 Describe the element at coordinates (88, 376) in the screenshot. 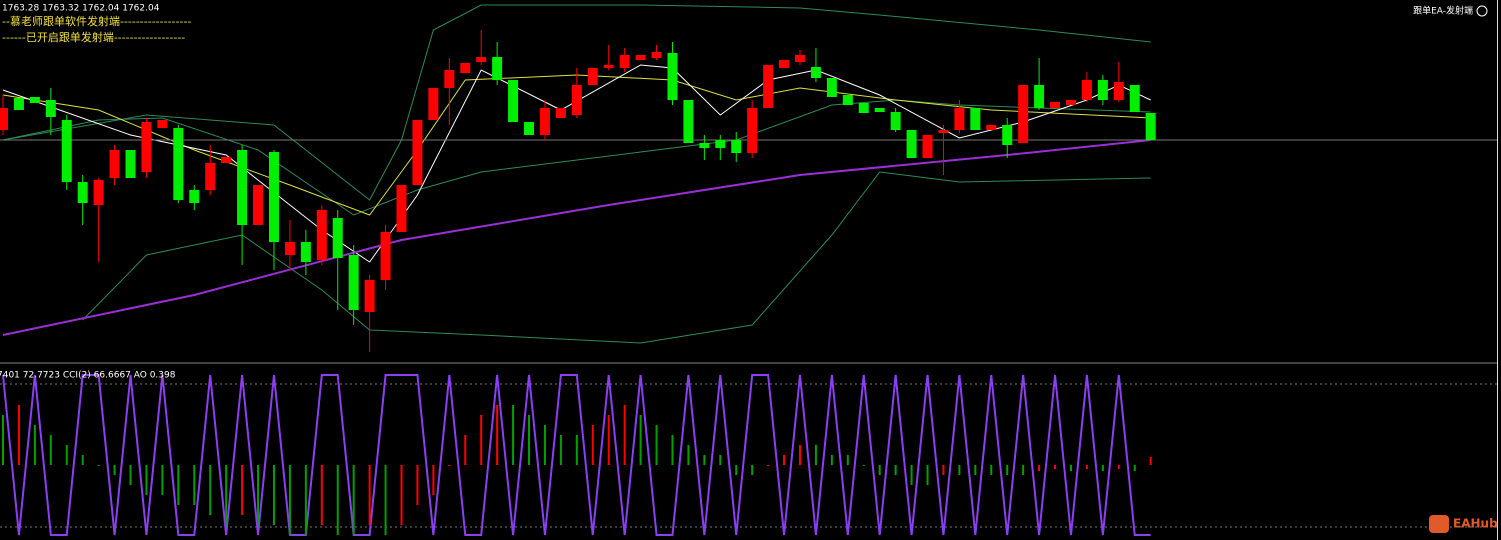

I see `indicator-header: 7401 72.7723 CCI(2) 66.6667 AO 0.398` at that location.